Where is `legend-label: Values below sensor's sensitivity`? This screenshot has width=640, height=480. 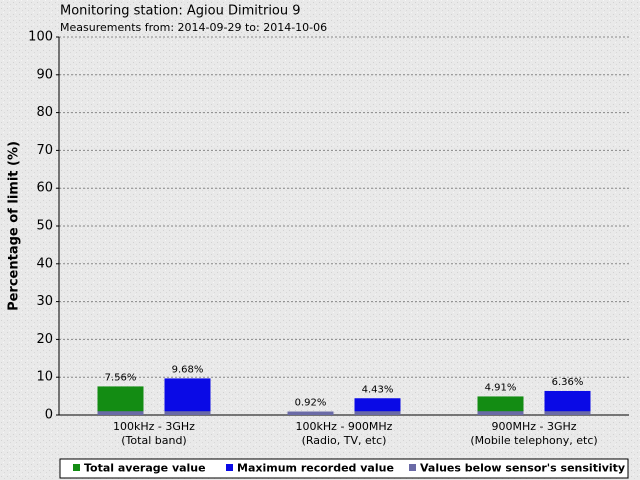
legend-label: Values below sensor's sensitivity is located at coordinates (522, 468).